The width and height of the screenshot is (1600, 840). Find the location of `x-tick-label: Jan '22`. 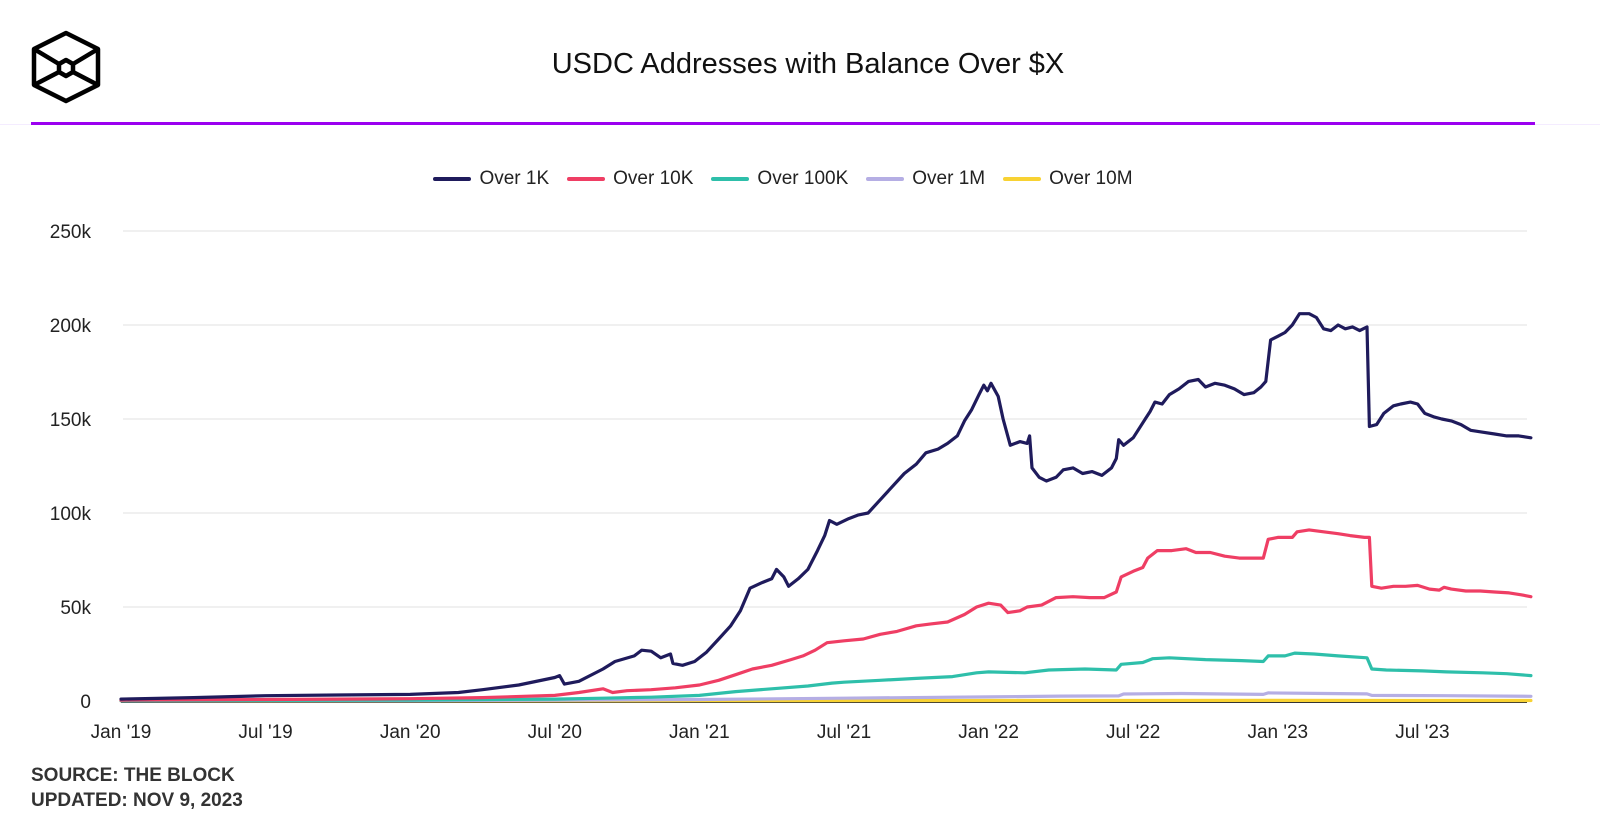

x-tick-label: Jan '22 is located at coordinates (988, 732).